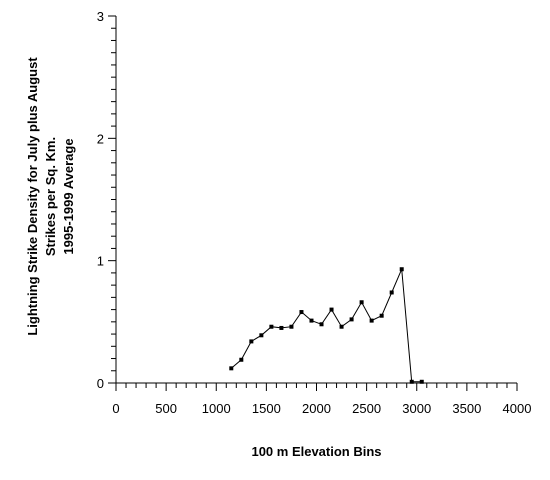 This screenshot has height=480, width=550. Describe the element at coordinates (316, 451) in the screenshot. I see `x-axis-title: 100 m Elevation Bins` at that location.